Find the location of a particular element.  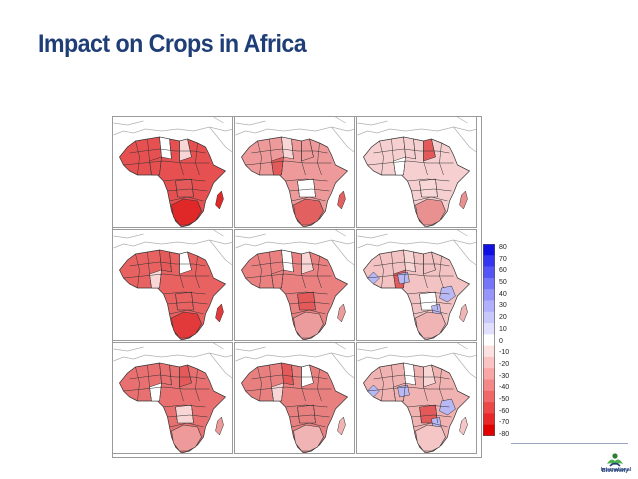

colorbar-tick-label: -40 is located at coordinates (504, 388).